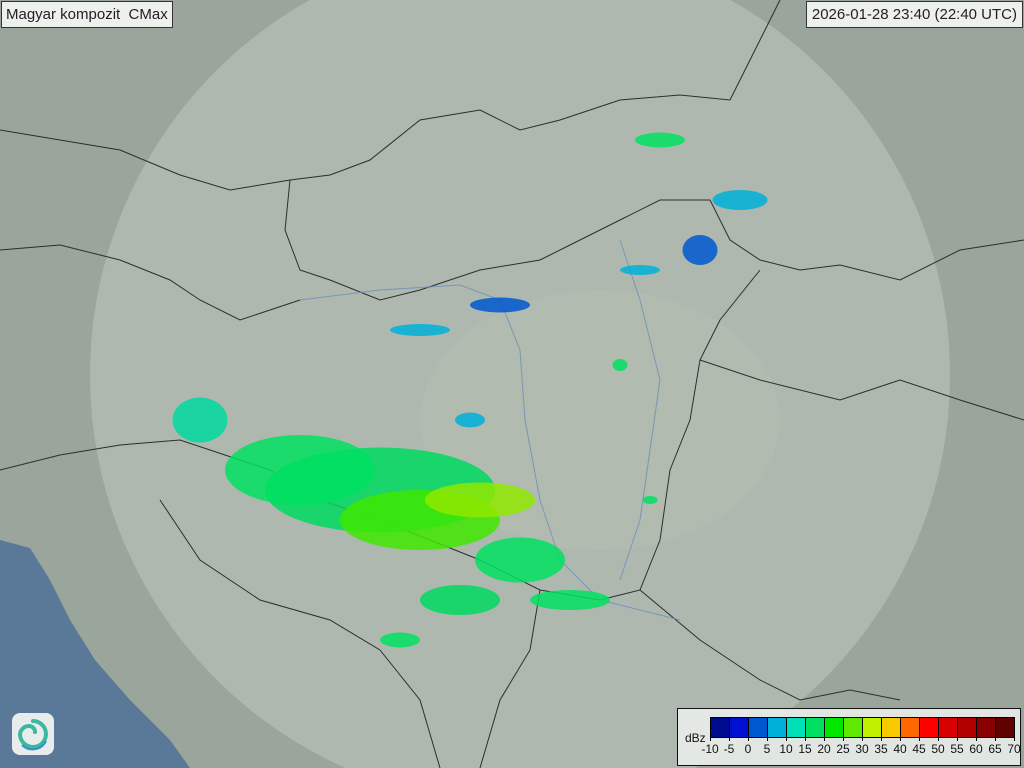 The width and height of the screenshot is (1024, 768). Describe the element at coordinates (995, 749) in the screenshot. I see `legend-tick-label: 65` at that location.